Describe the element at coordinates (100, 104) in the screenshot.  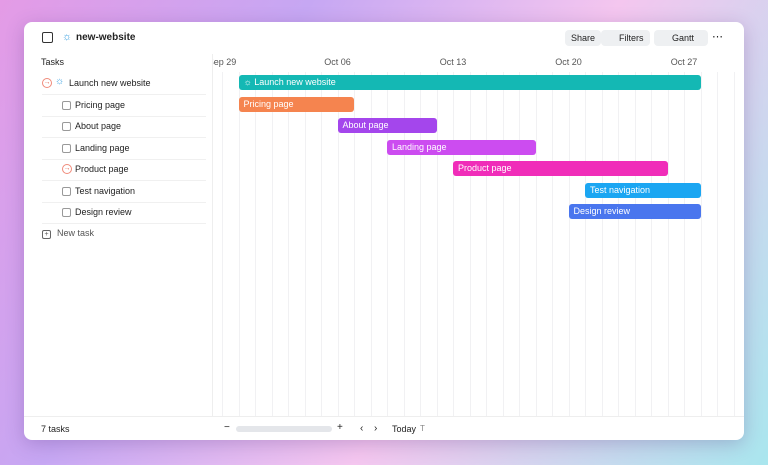
I see `task-name: Pricing page` at that location.